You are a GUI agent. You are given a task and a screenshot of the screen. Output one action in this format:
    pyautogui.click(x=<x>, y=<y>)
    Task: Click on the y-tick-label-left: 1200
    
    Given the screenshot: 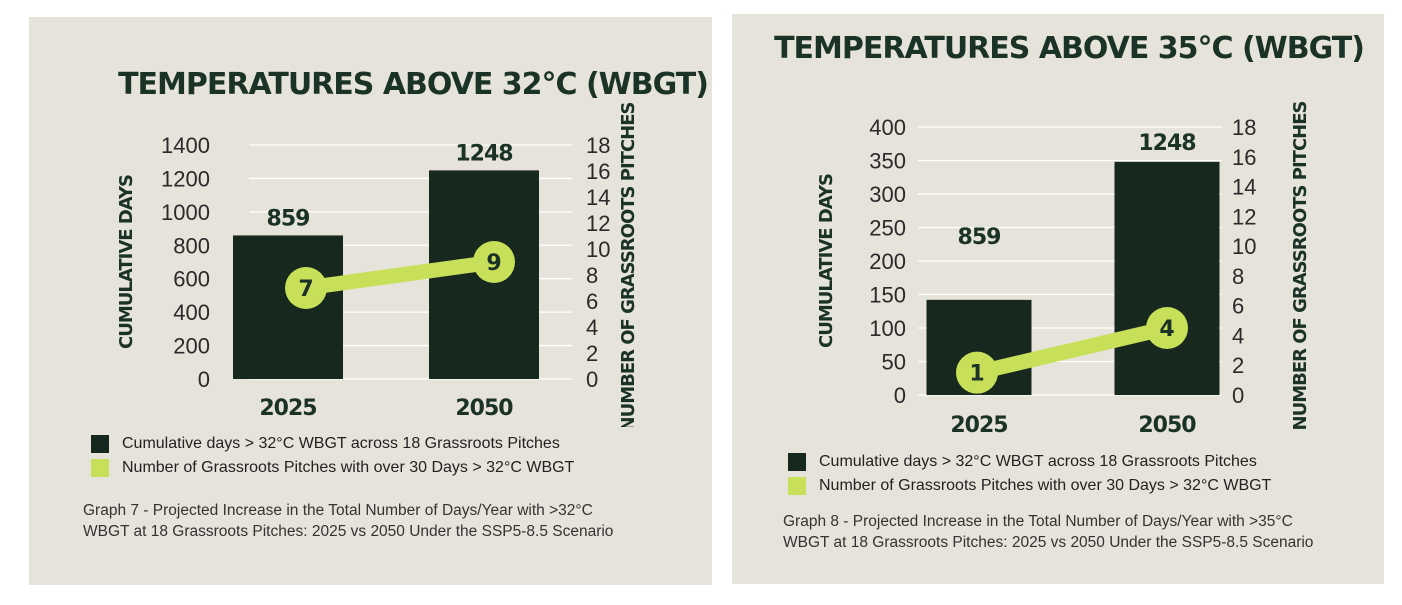 What is the action you would take?
    pyautogui.click(x=185, y=178)
    